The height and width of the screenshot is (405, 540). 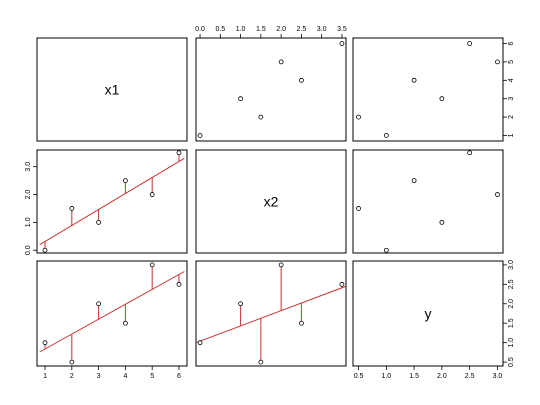 What do you see at coordinates (511, 362) in the screenshot?
I see `right-ticklabel-y: 0.5` at bounding box center [511, 362].